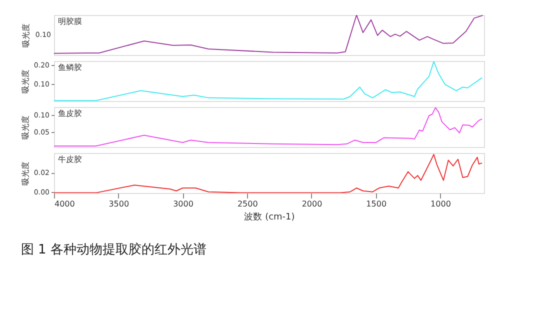  I want to click on text: 明胶膜, so click(70, 21).